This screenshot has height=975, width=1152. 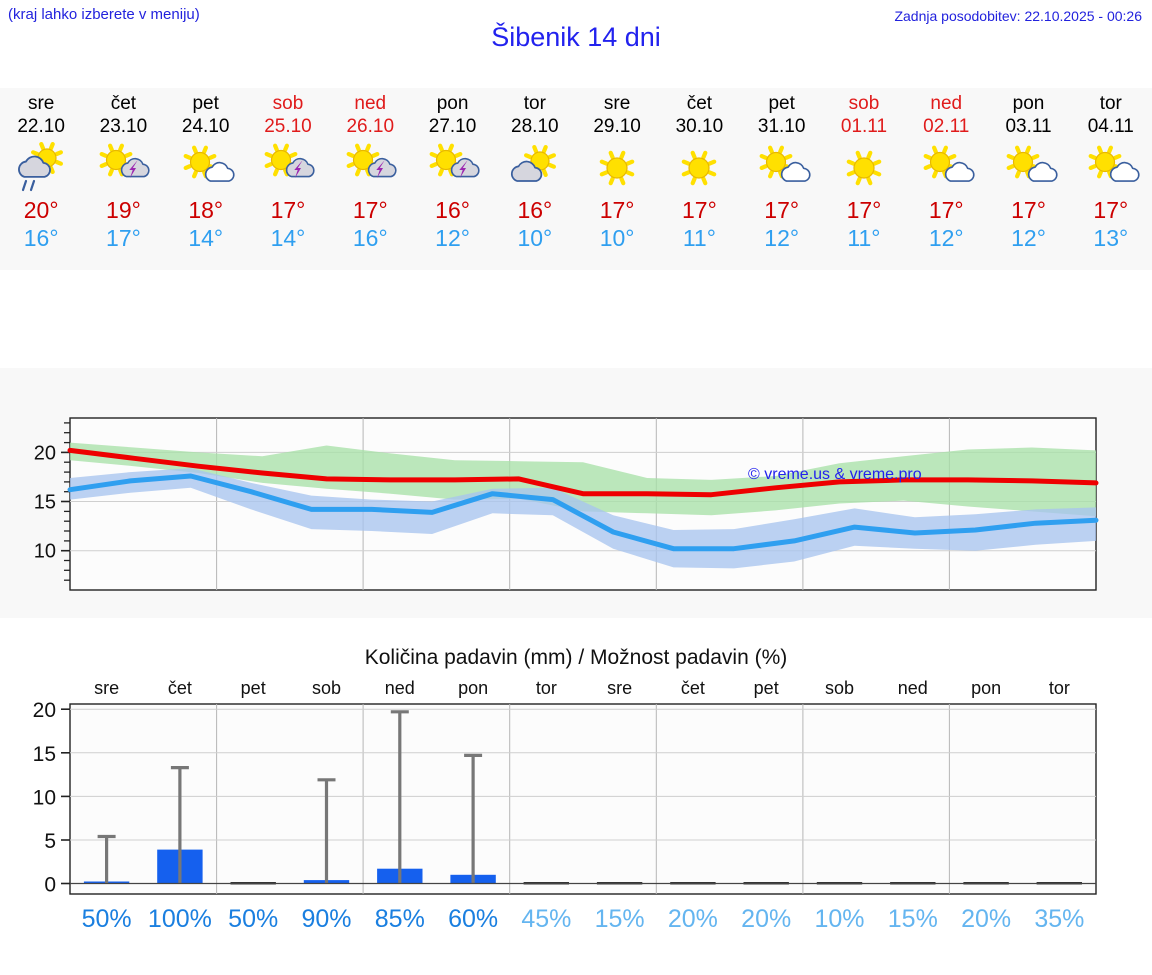 What do you see at coordinates (104, 14) in the screenshot?
I see `menu-hint: (kraj lahko izberete v meniju)` at bounding box center [104, 14].